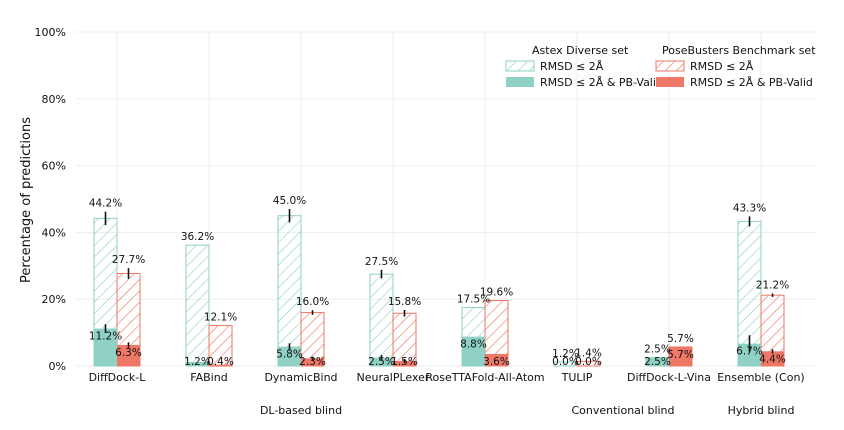 The image size is (844, 430). I want to click on y-axis-title: Percentage of predictions, so click(26, 200).